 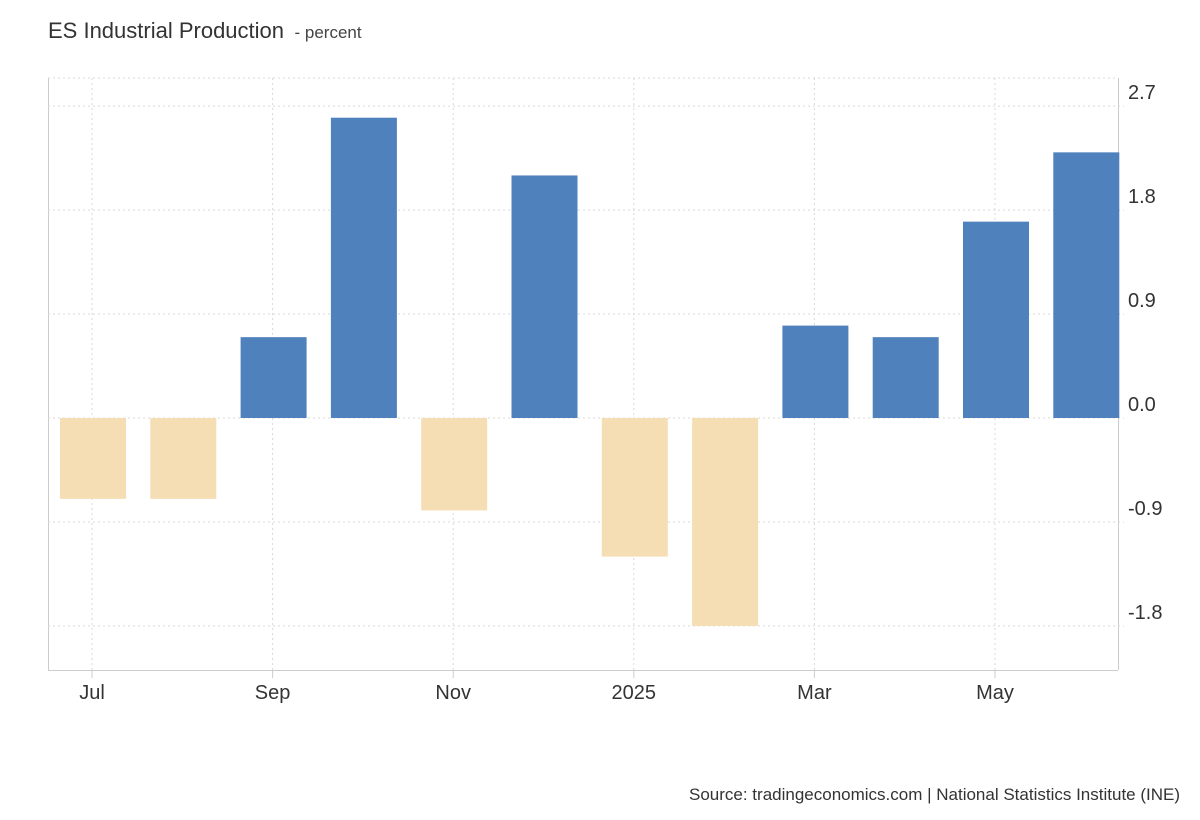 I want to click on x-tick-label: Sep, so click(x=273, y=693).